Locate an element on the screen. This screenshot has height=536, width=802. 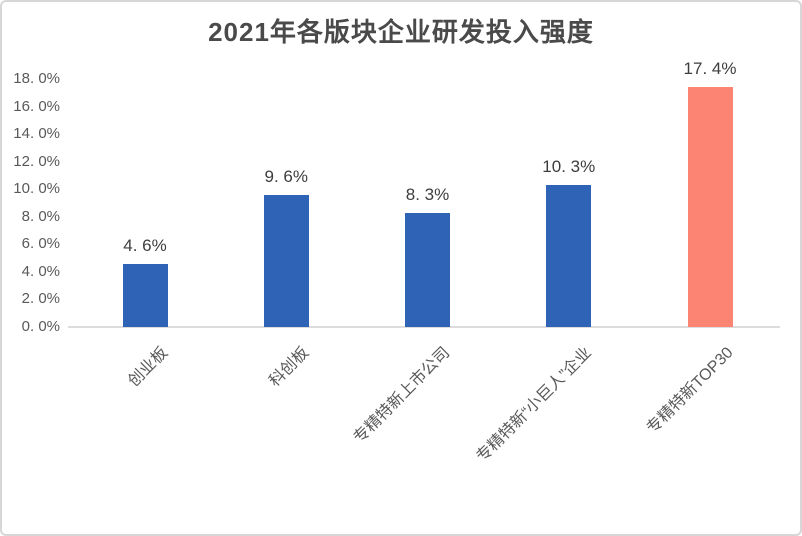
x-category-label: 专精特新“小巨人”企业 is located at coordinates (534, 405).